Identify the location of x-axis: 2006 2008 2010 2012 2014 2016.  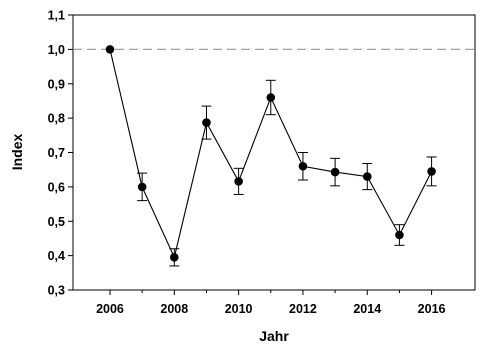
(271, 303).